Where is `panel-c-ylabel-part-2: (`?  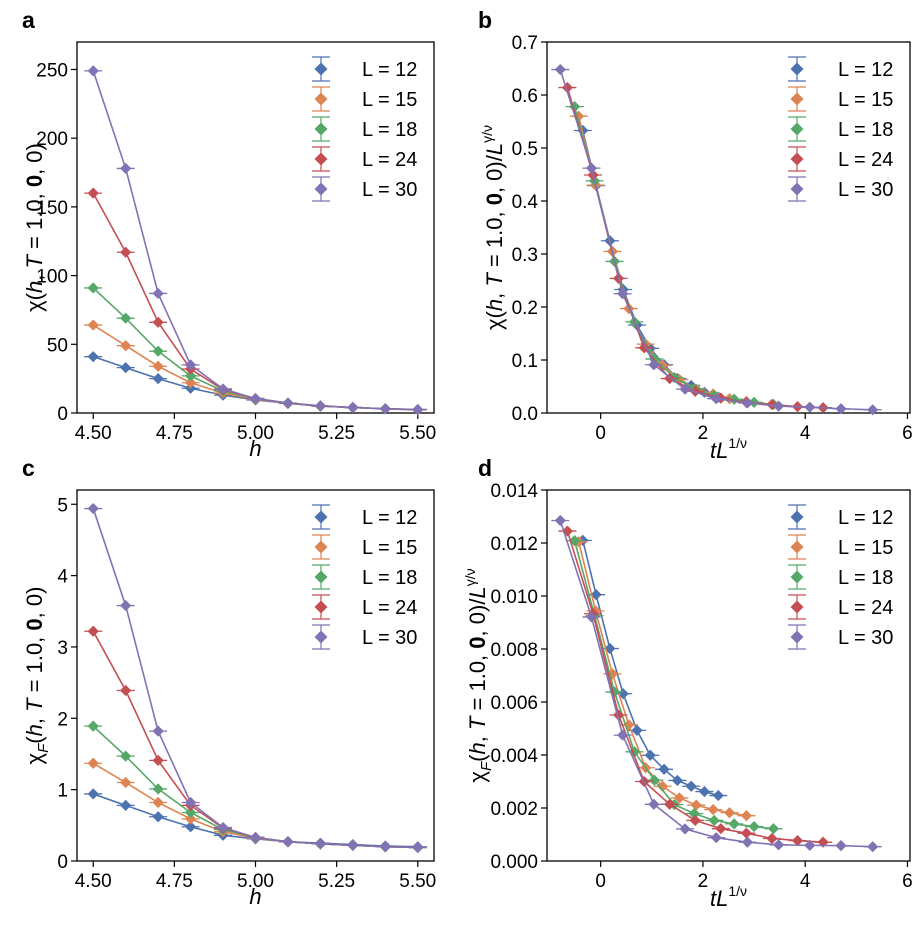
panel-c-ylabel-part-2: ( is located at coordinates (34, 740).